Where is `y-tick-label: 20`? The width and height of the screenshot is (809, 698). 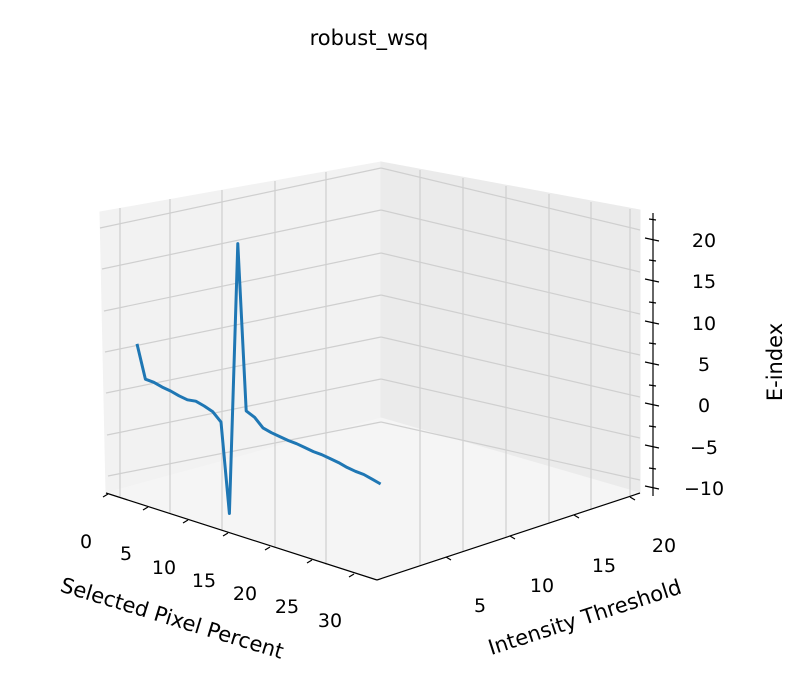 y-tick-label: 20 is located at coordinates (664, 546).